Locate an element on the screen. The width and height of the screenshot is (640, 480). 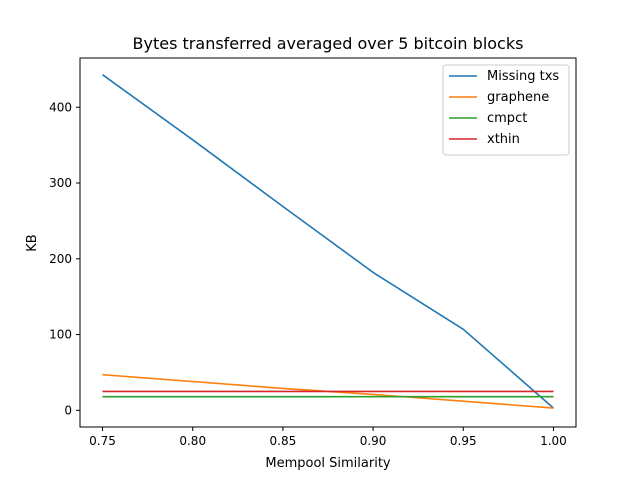
y-tick-label: 300 is located at coordinates (60, 183).